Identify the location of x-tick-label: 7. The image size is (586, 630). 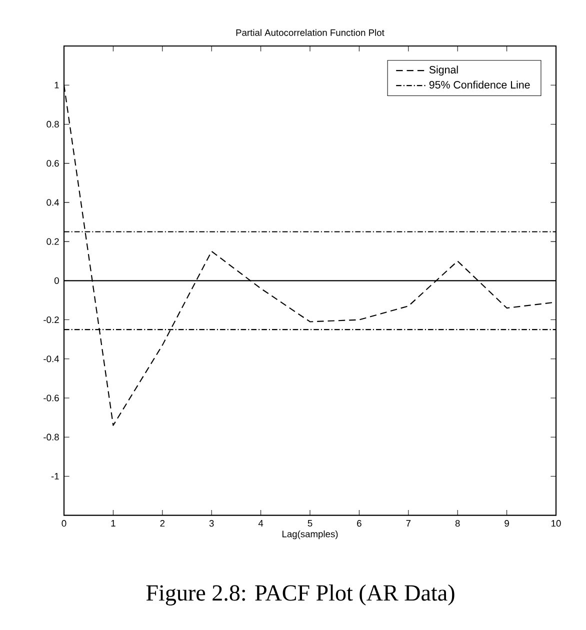
(408, 523).